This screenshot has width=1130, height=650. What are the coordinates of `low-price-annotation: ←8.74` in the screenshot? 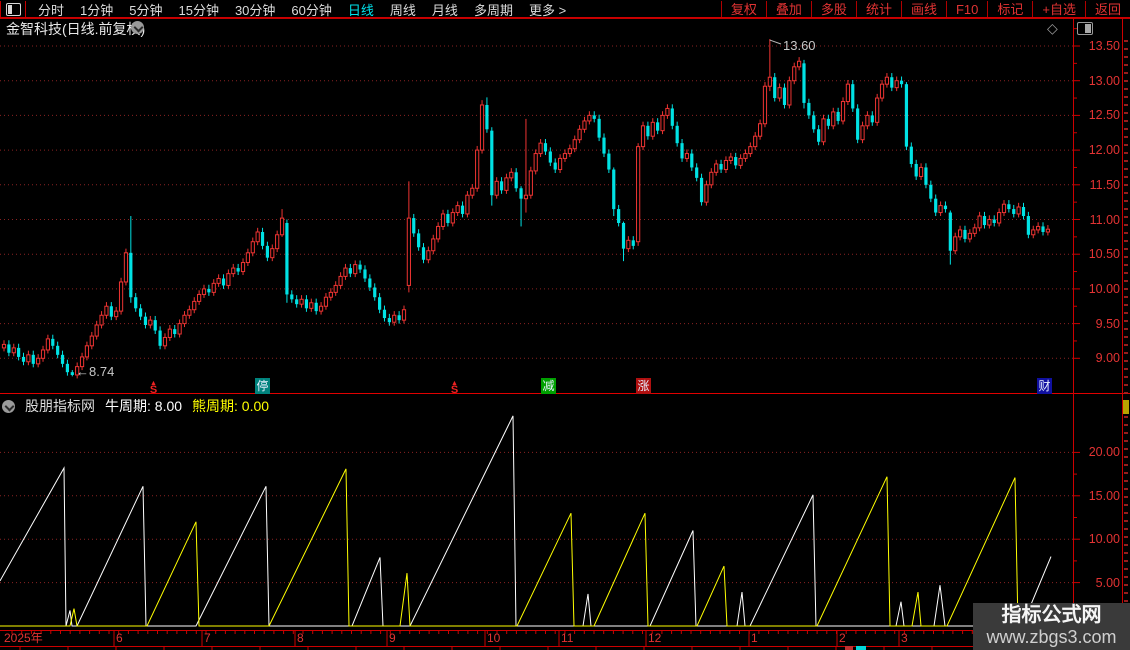 It's located at (95, 371).